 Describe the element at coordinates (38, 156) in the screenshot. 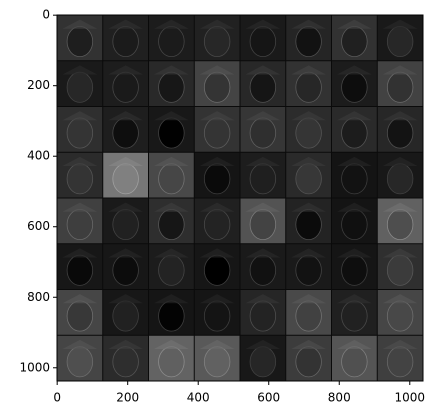

I see `y-tick-label: 400` at that location.